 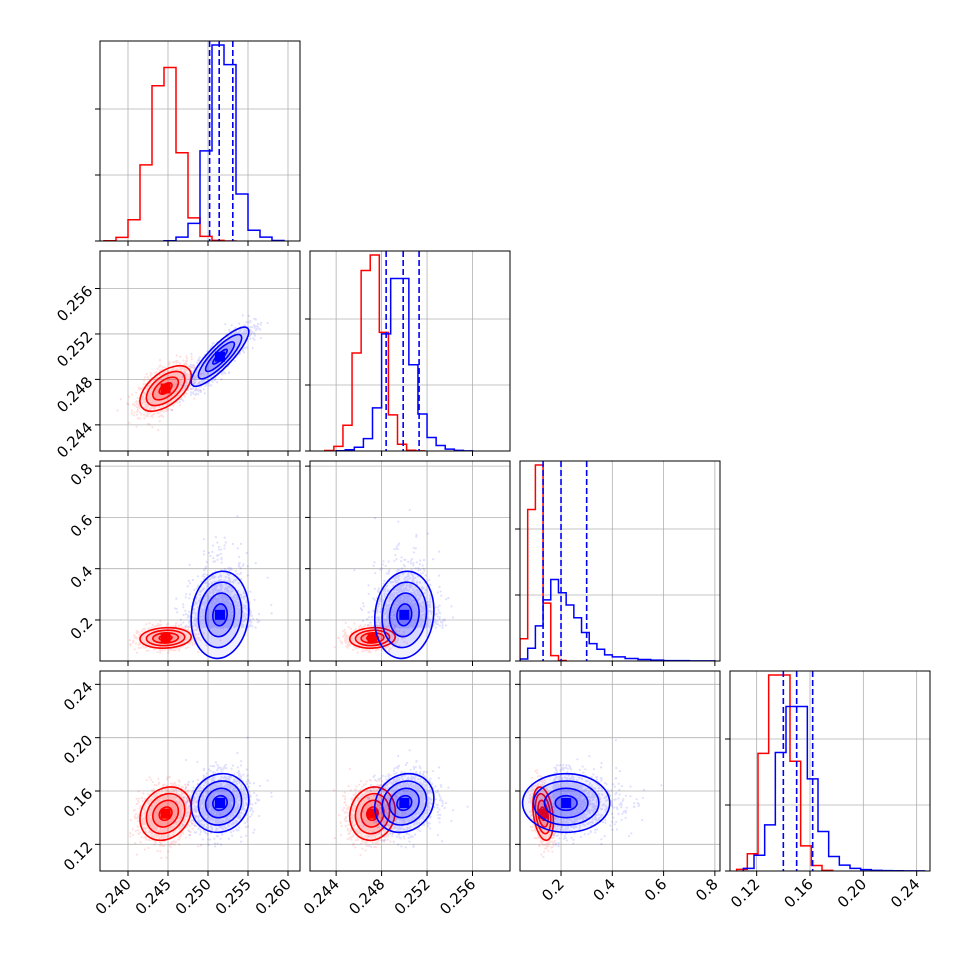 I want to click on y-tick-label: 0.244, so click(x=74, y=439).